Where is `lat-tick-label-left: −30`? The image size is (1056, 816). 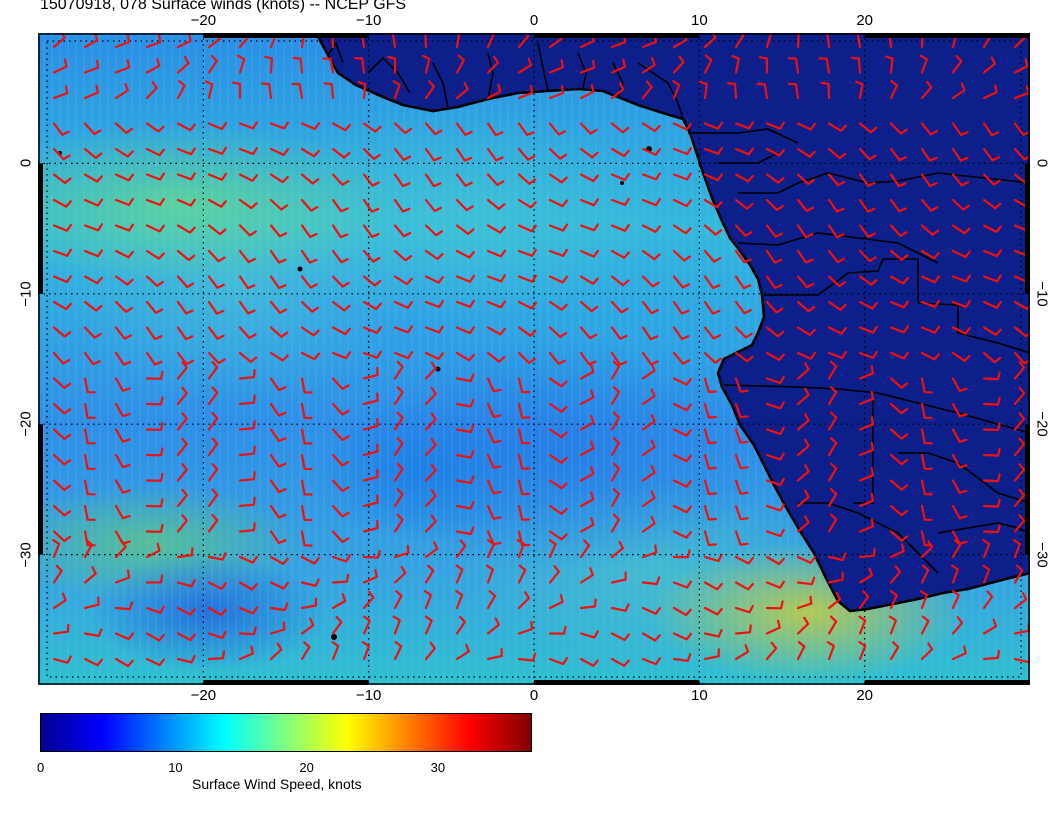 lat-tick-label-left: −30 is located at coordinates (26, 554).